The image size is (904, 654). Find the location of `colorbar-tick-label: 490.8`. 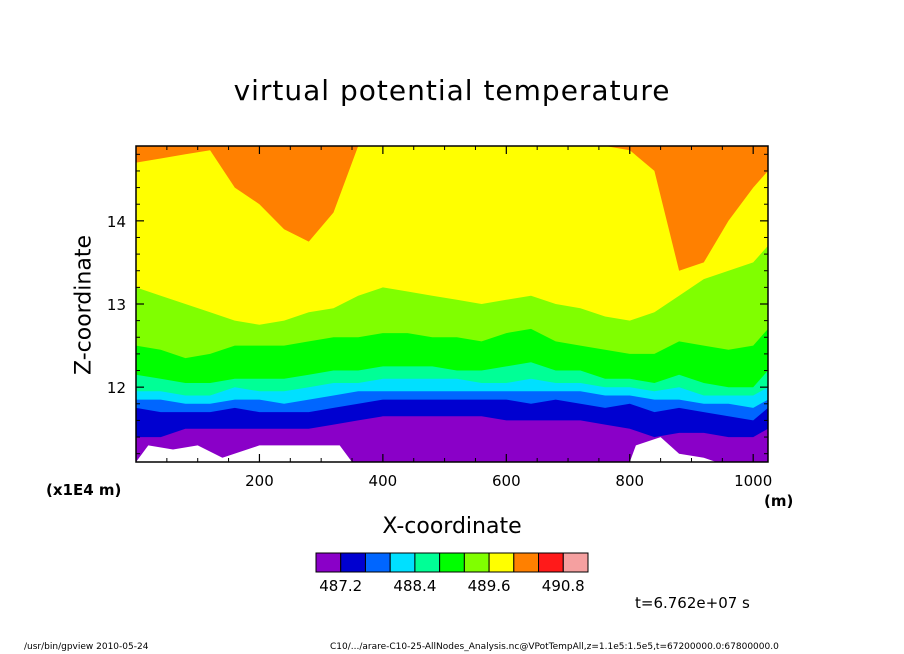

colorbar-tick-label: 490.8 is located at coordinates (563, 586).